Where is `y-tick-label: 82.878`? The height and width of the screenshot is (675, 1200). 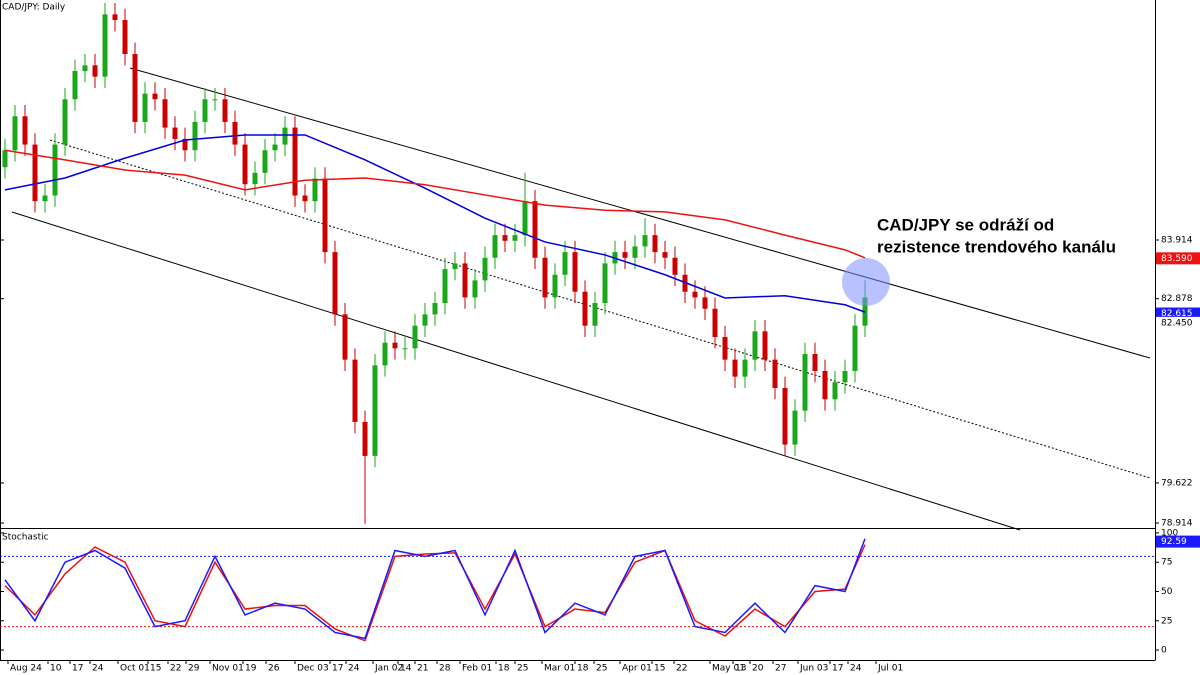 y-tick-label: 82.878 is located at coordinates (1177, 299).